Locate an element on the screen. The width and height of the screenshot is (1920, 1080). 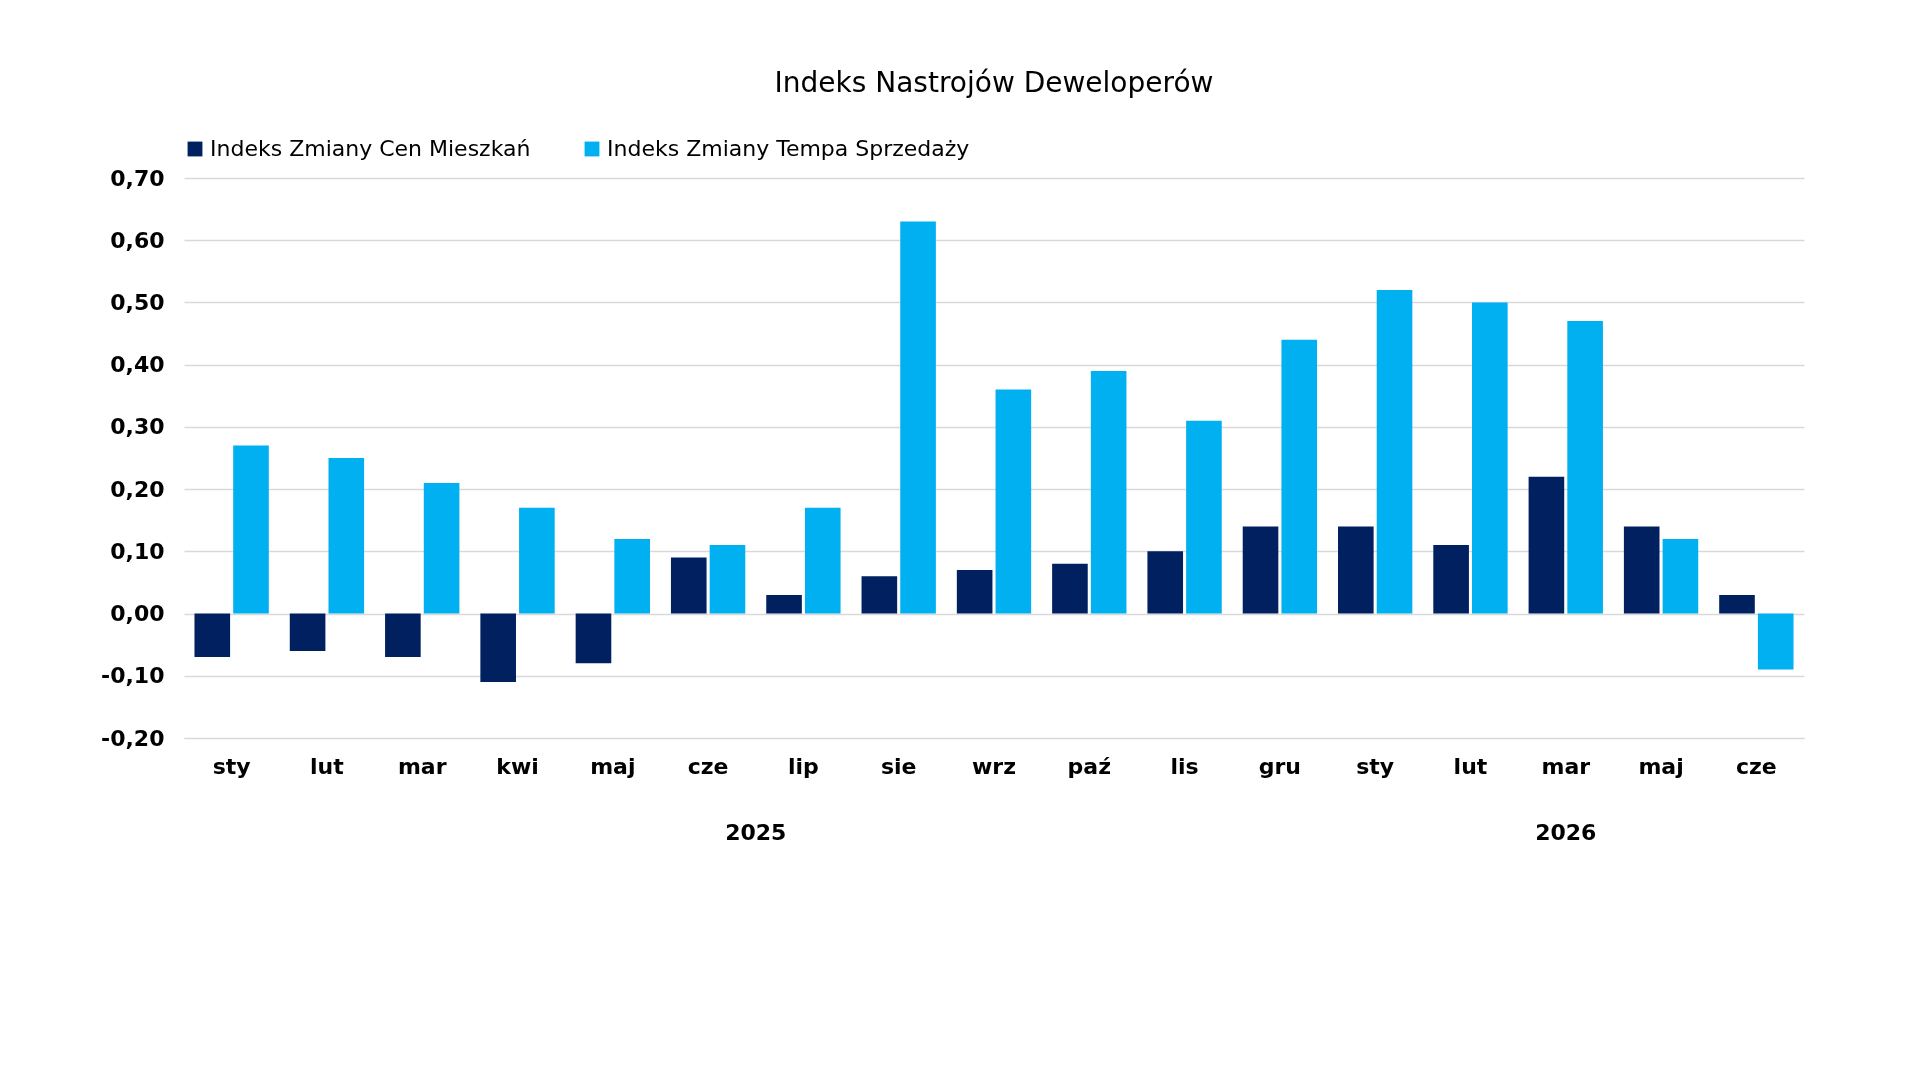
y-tick-label: 0,60 is located at coordinates (137, 240).